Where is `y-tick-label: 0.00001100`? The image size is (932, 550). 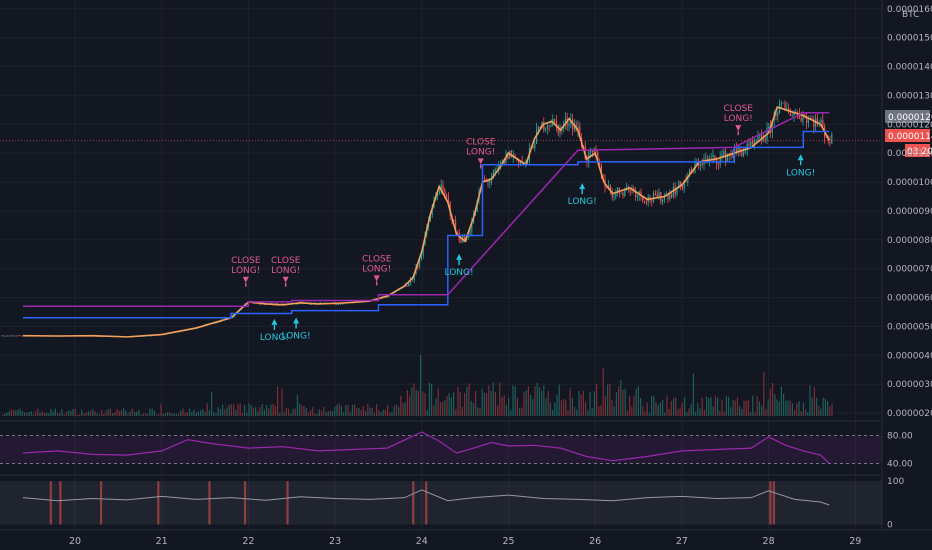
y-tick-label: 0.00001100 is located at coordinates (909, 154).